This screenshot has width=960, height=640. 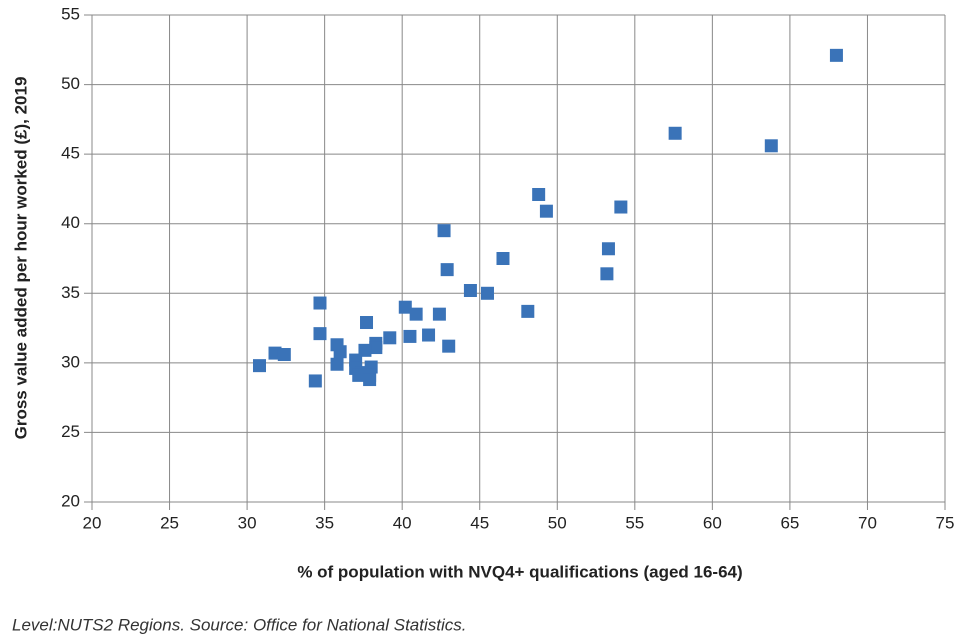 What do you see at coordinates (789, 522) in the screenshot?
I see `x-tick-label: 65` at bounding box center [789, 522].